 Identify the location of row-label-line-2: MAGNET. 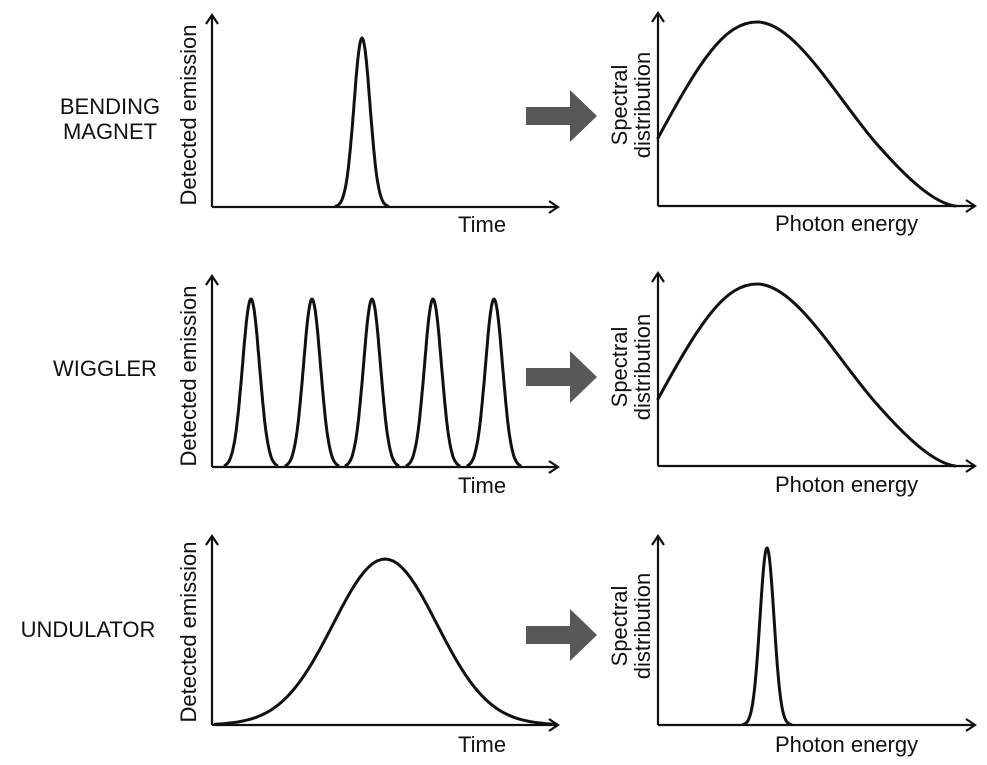
(110, 131).